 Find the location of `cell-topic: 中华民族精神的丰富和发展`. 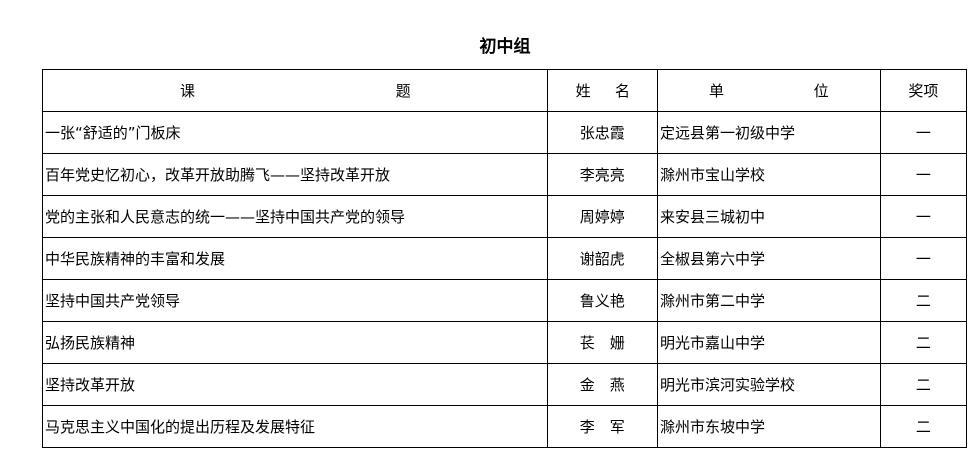

cell-topic: 中华民族精神的丰富和发展 is located at coordinates (295, 258).